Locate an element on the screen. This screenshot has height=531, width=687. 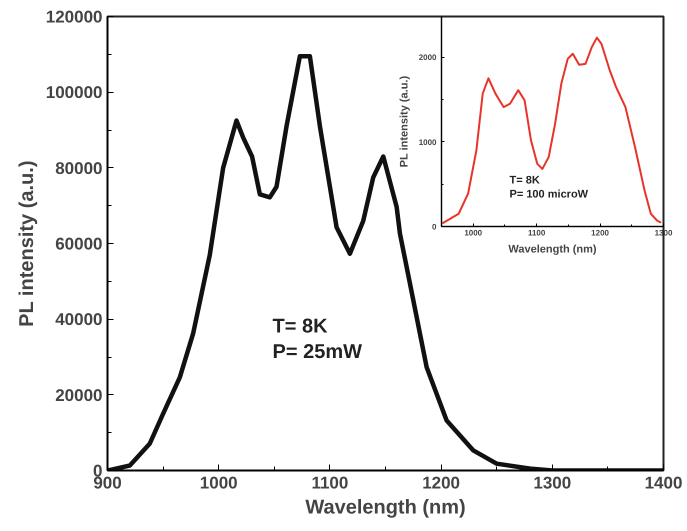
x-tick-label: 1300 is located at coordinates (552, 483).